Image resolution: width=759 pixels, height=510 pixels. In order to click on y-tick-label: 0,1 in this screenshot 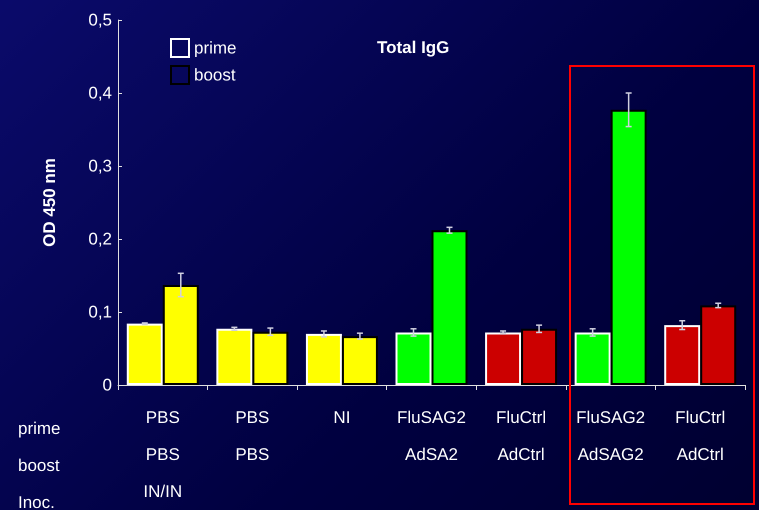, I will do `click(100, 312)`.